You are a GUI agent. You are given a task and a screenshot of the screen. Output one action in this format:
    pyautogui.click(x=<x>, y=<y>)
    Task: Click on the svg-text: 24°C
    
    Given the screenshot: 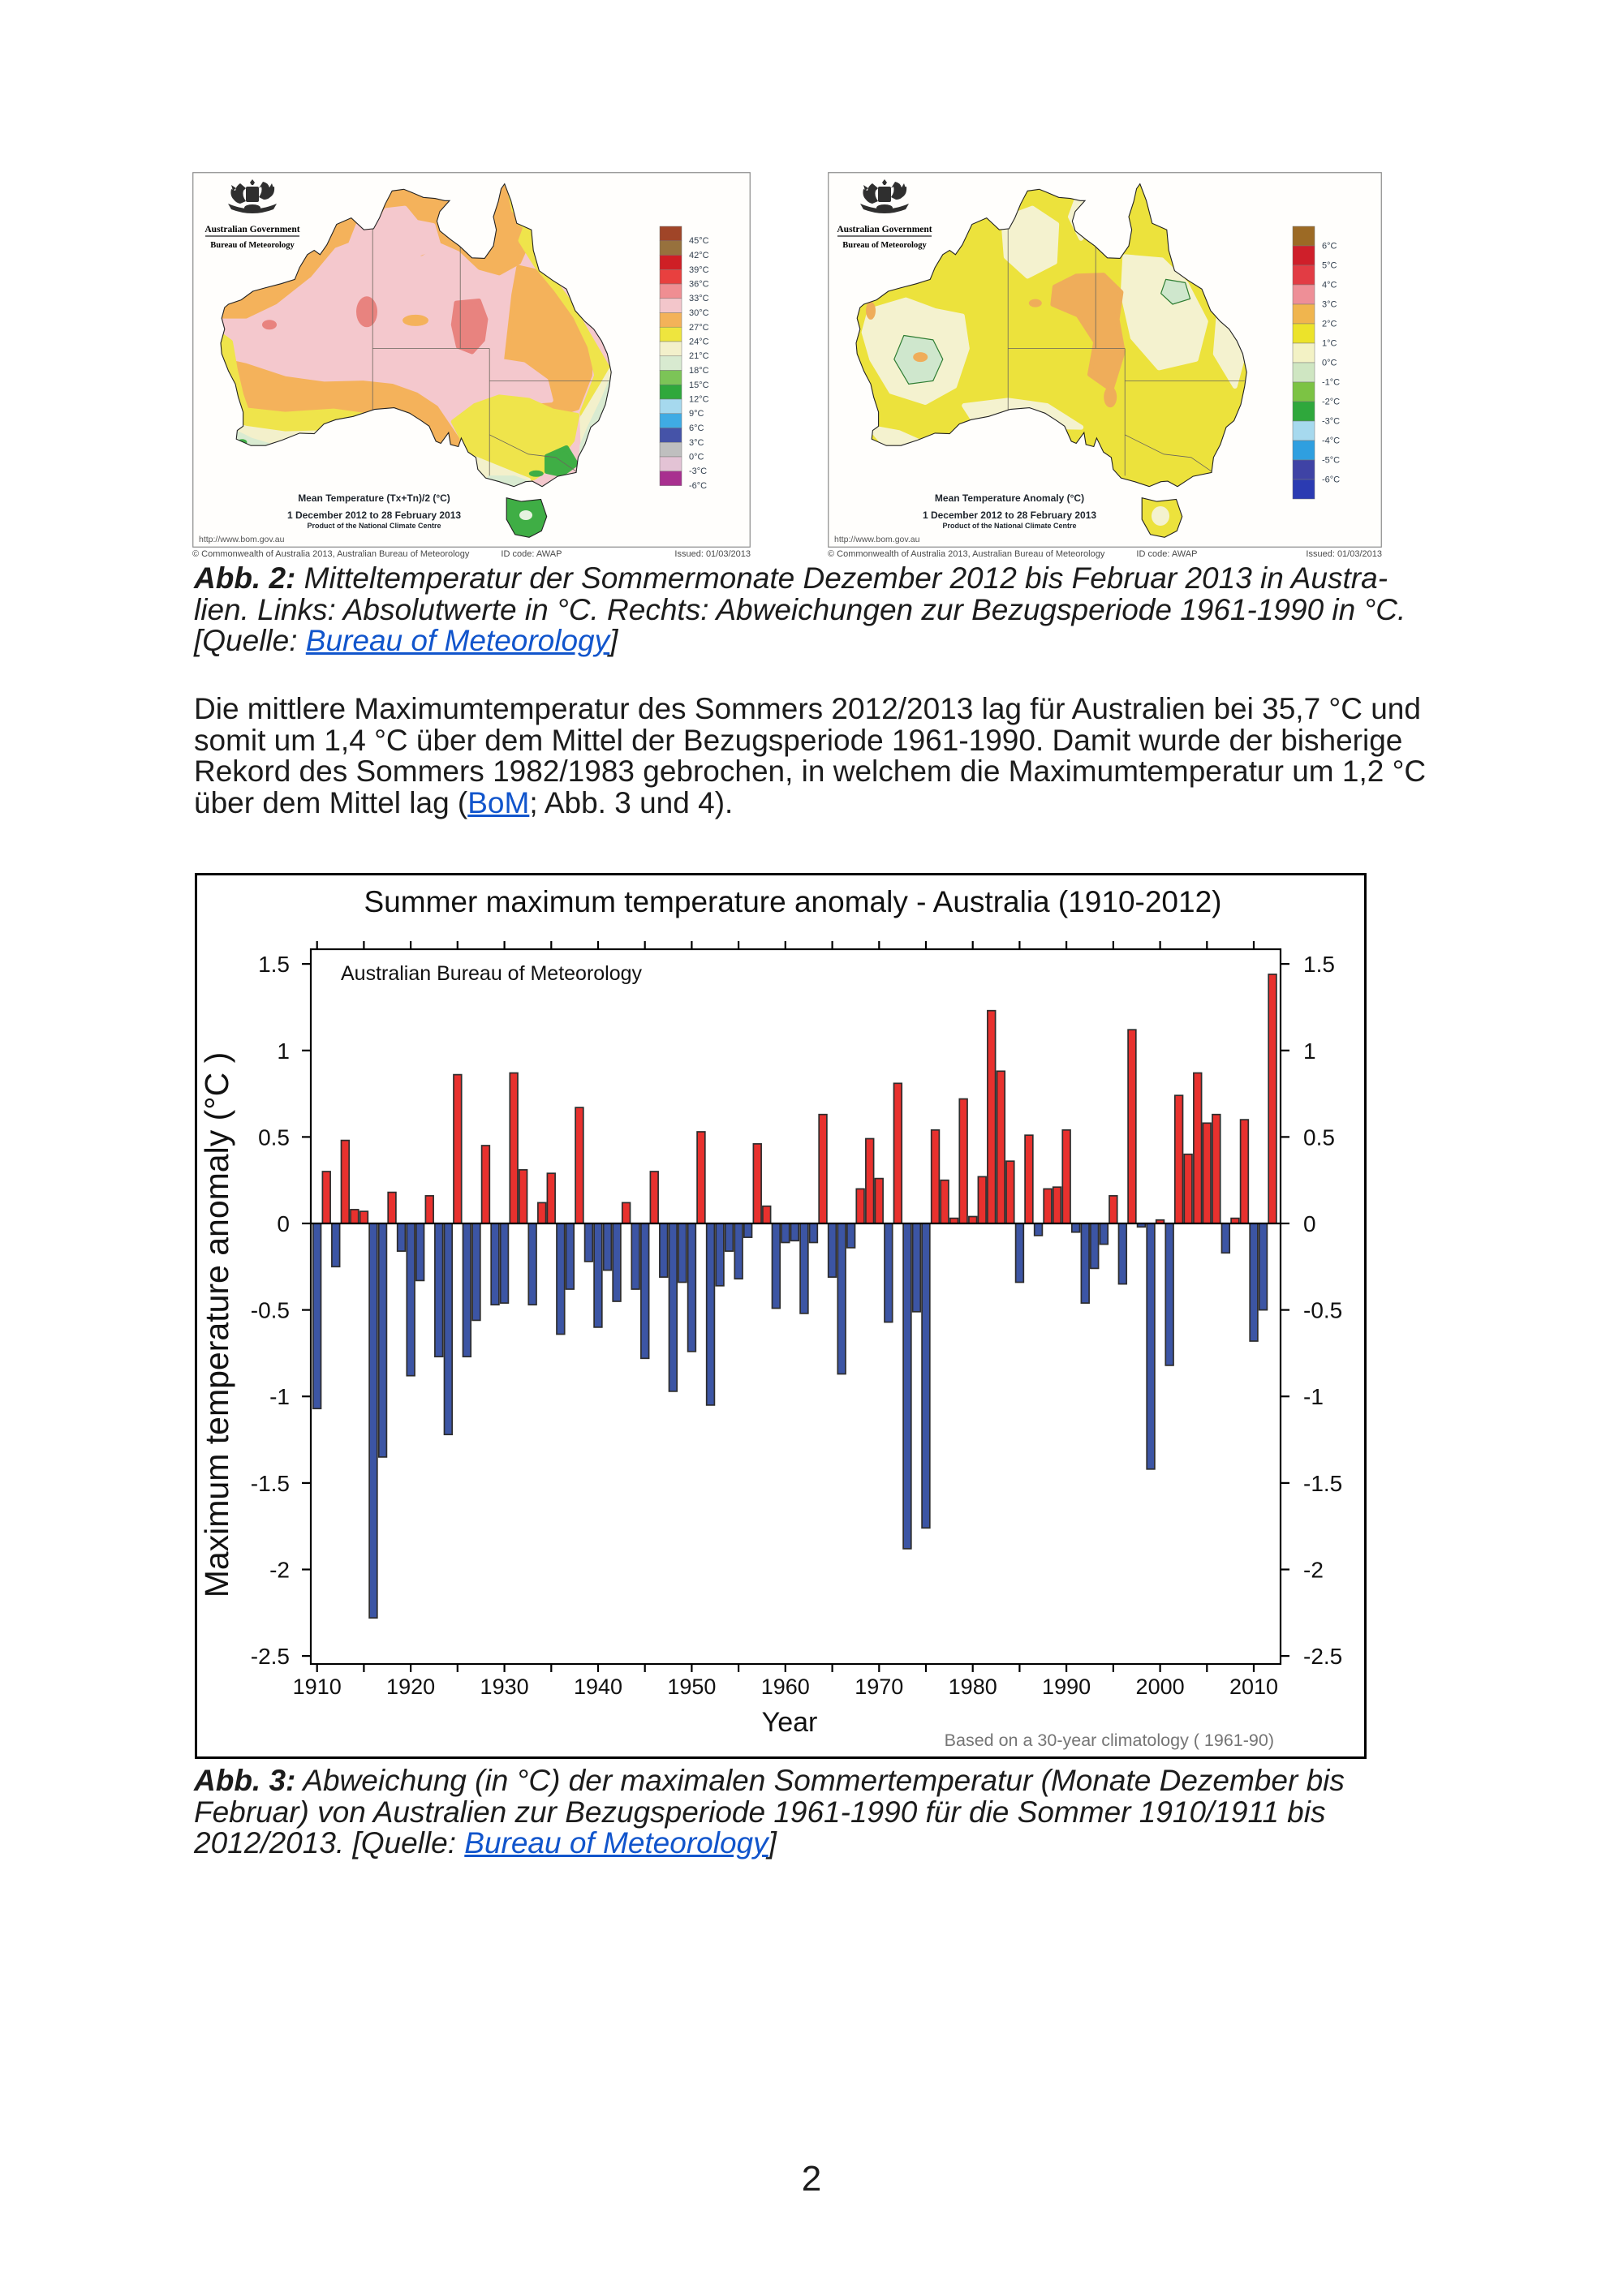 What is the action you would take?
    pyautogui.click(x=699, y=342)
    